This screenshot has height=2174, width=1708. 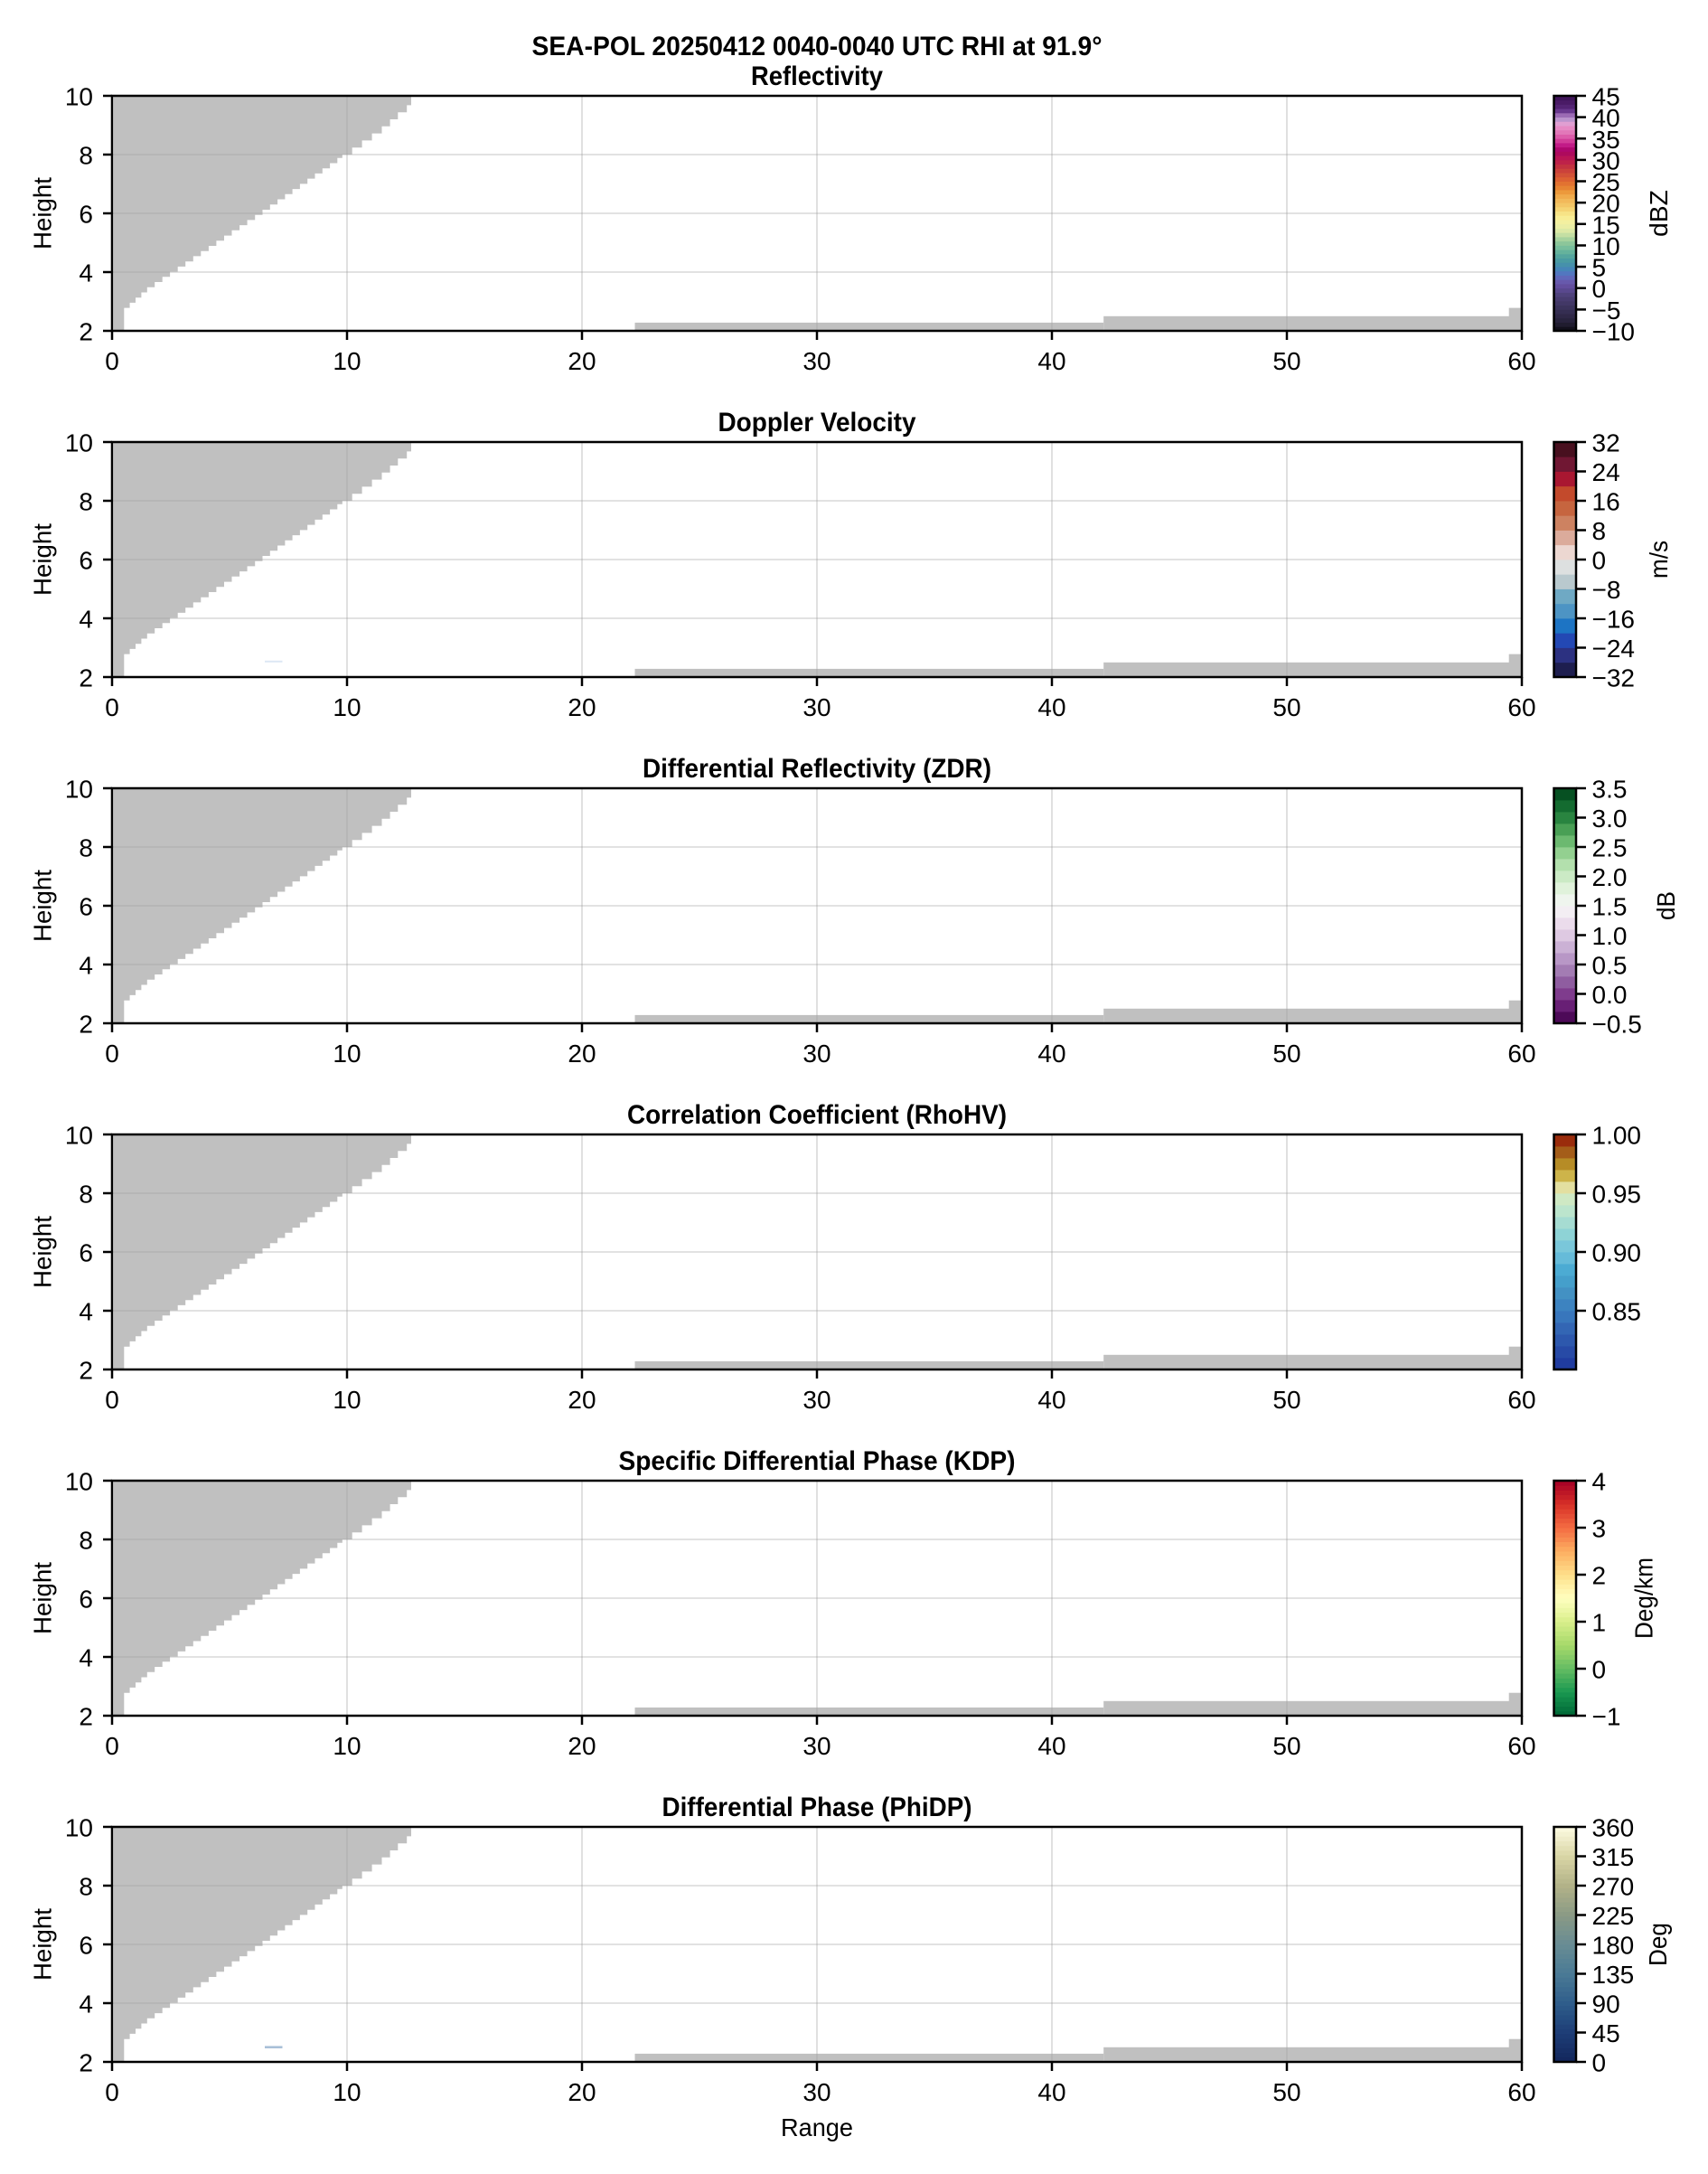 What do you see at coordinates (1614, 332) in the screenshot?
I see `svg-text: −10` at bounding box center [1614, 332].